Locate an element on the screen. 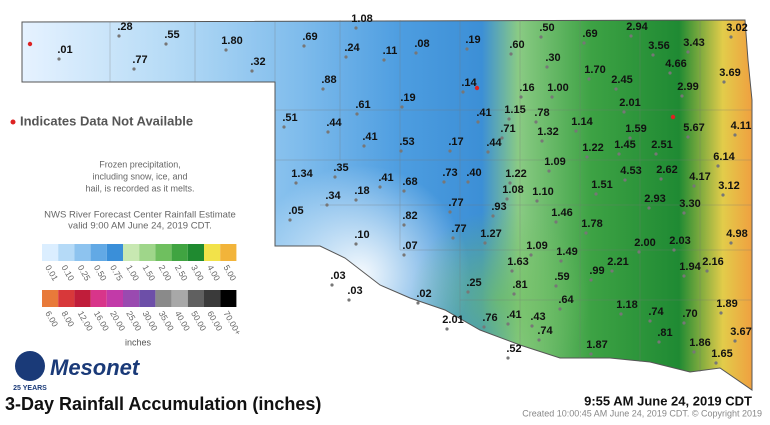  station-value: .70 is located at coordinates (689, 314).